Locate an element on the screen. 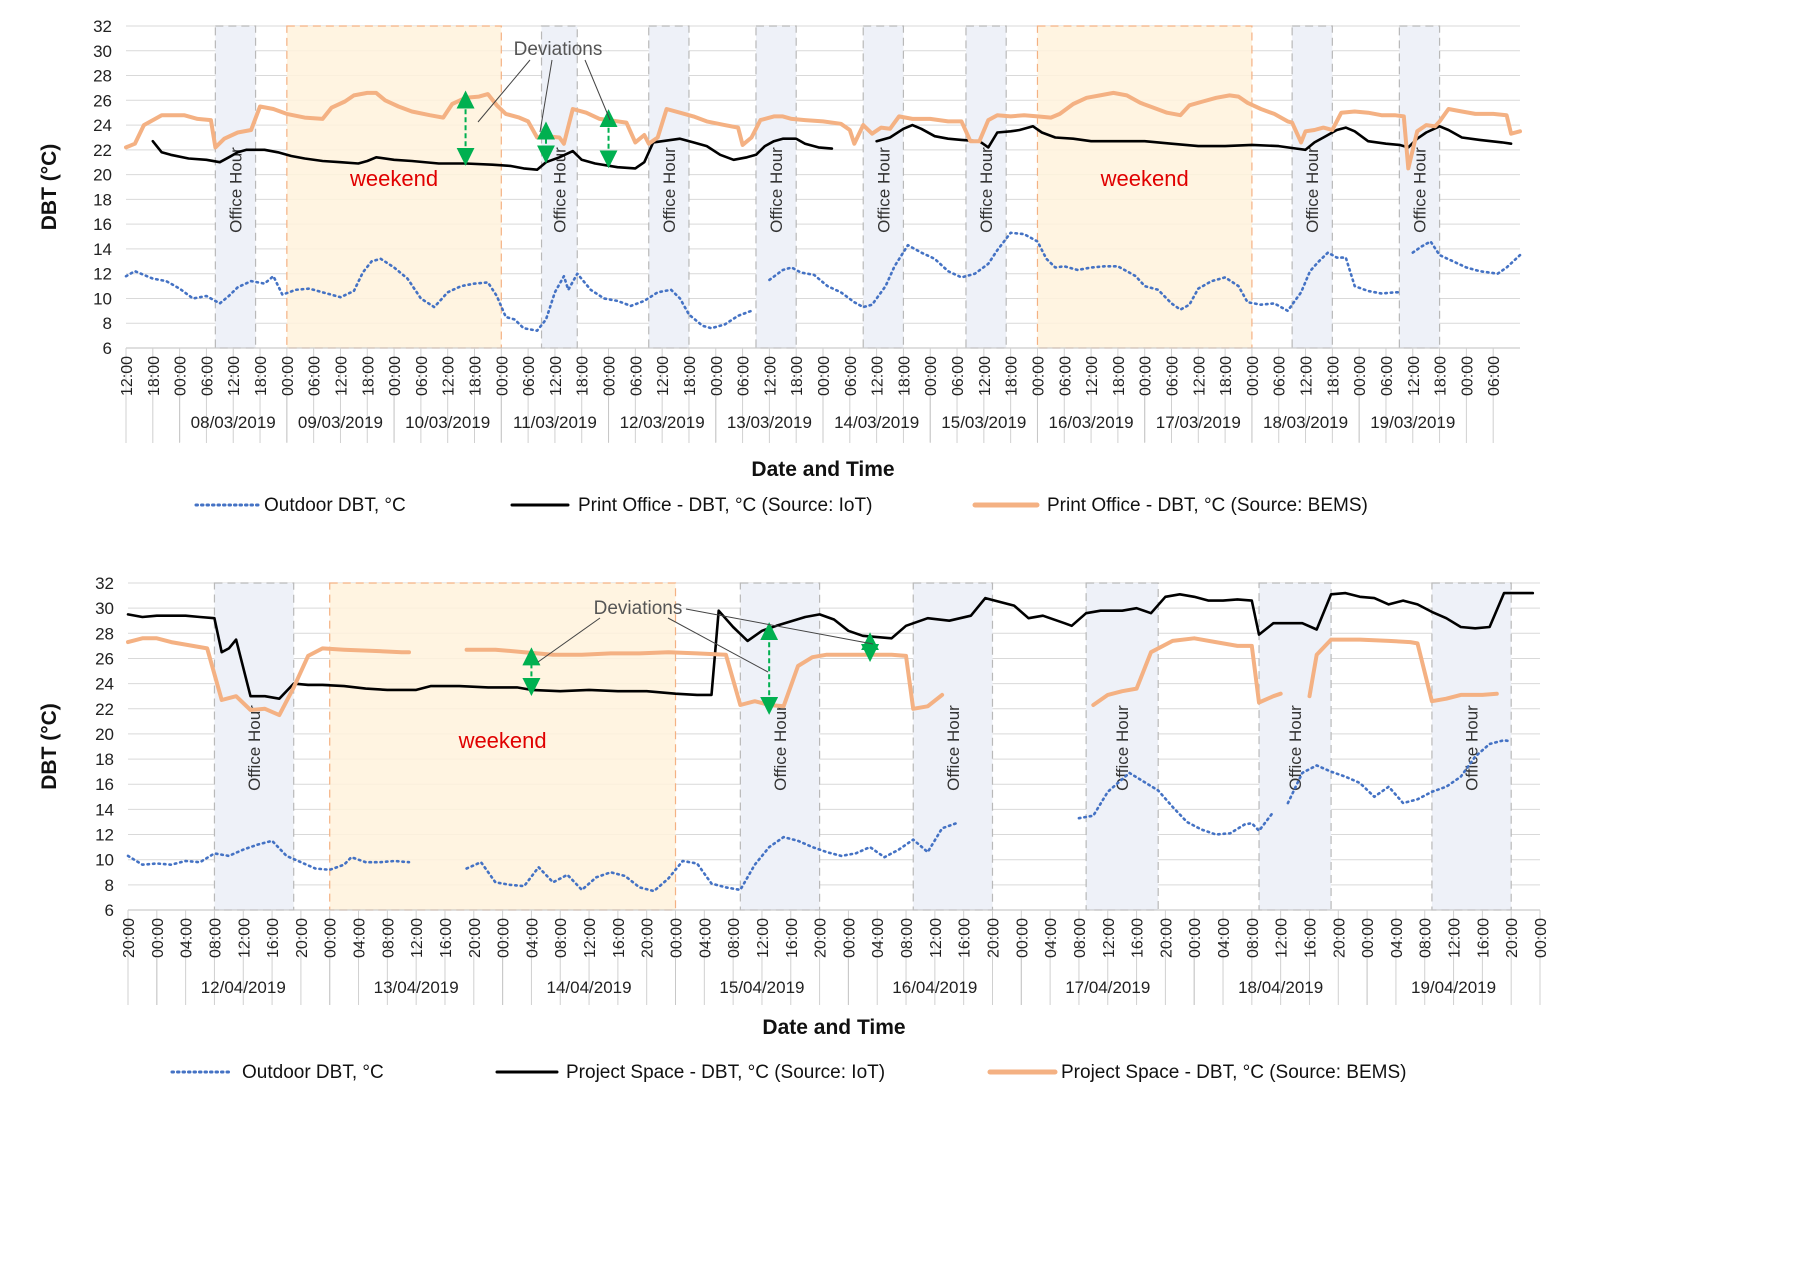 This screenshot has height=1283, width=1809. date-label: 10/03/2019 is located at coordinates (447, 422).